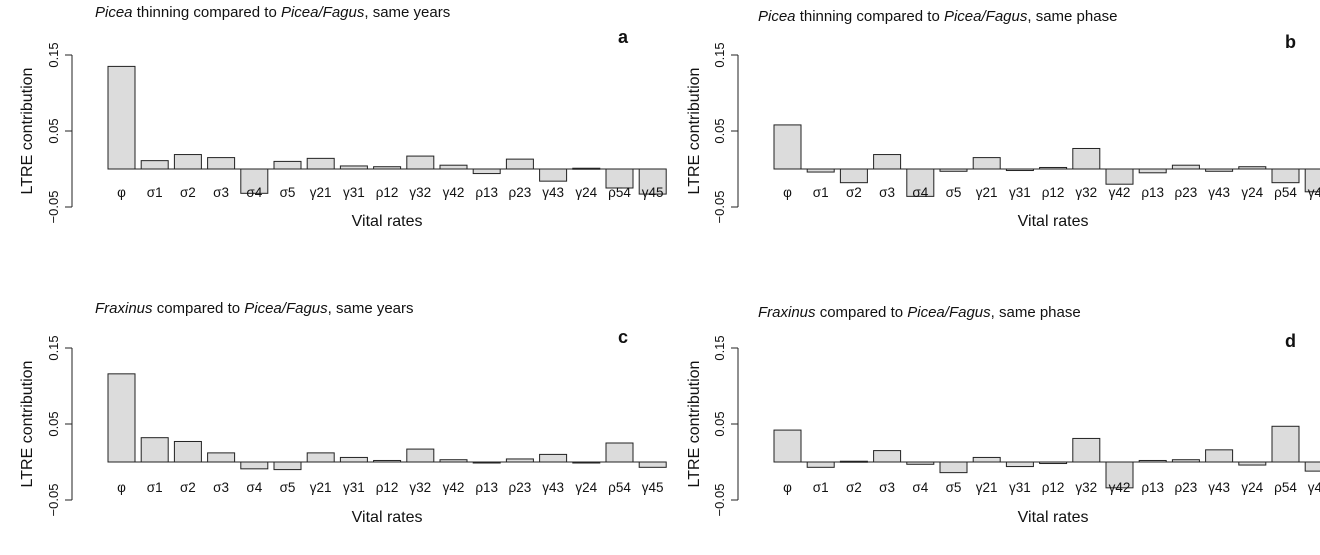 The height and width of the screenshot is (555, 1320). I want to click on panel-letter: c, so click(623, 337).